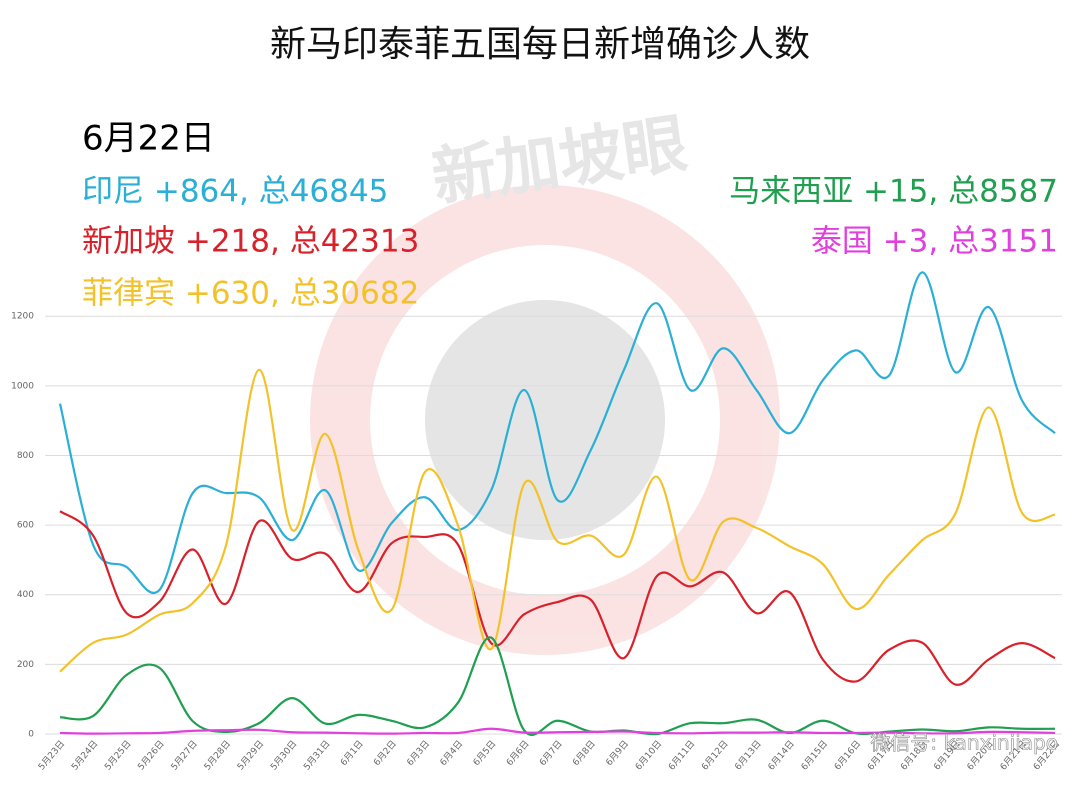  I want to click on y-tick-label: 1000, so click(22, 386).